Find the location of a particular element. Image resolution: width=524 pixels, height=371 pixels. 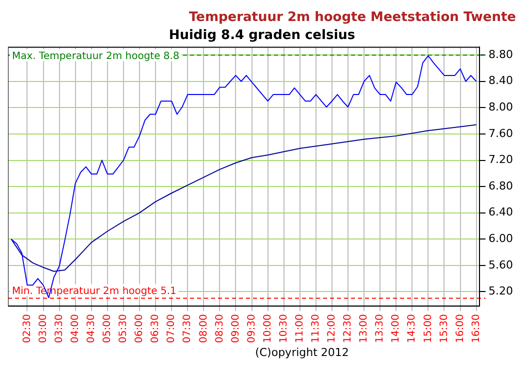

x-tick-label: 14:30 is located at coordinates (412, 329).